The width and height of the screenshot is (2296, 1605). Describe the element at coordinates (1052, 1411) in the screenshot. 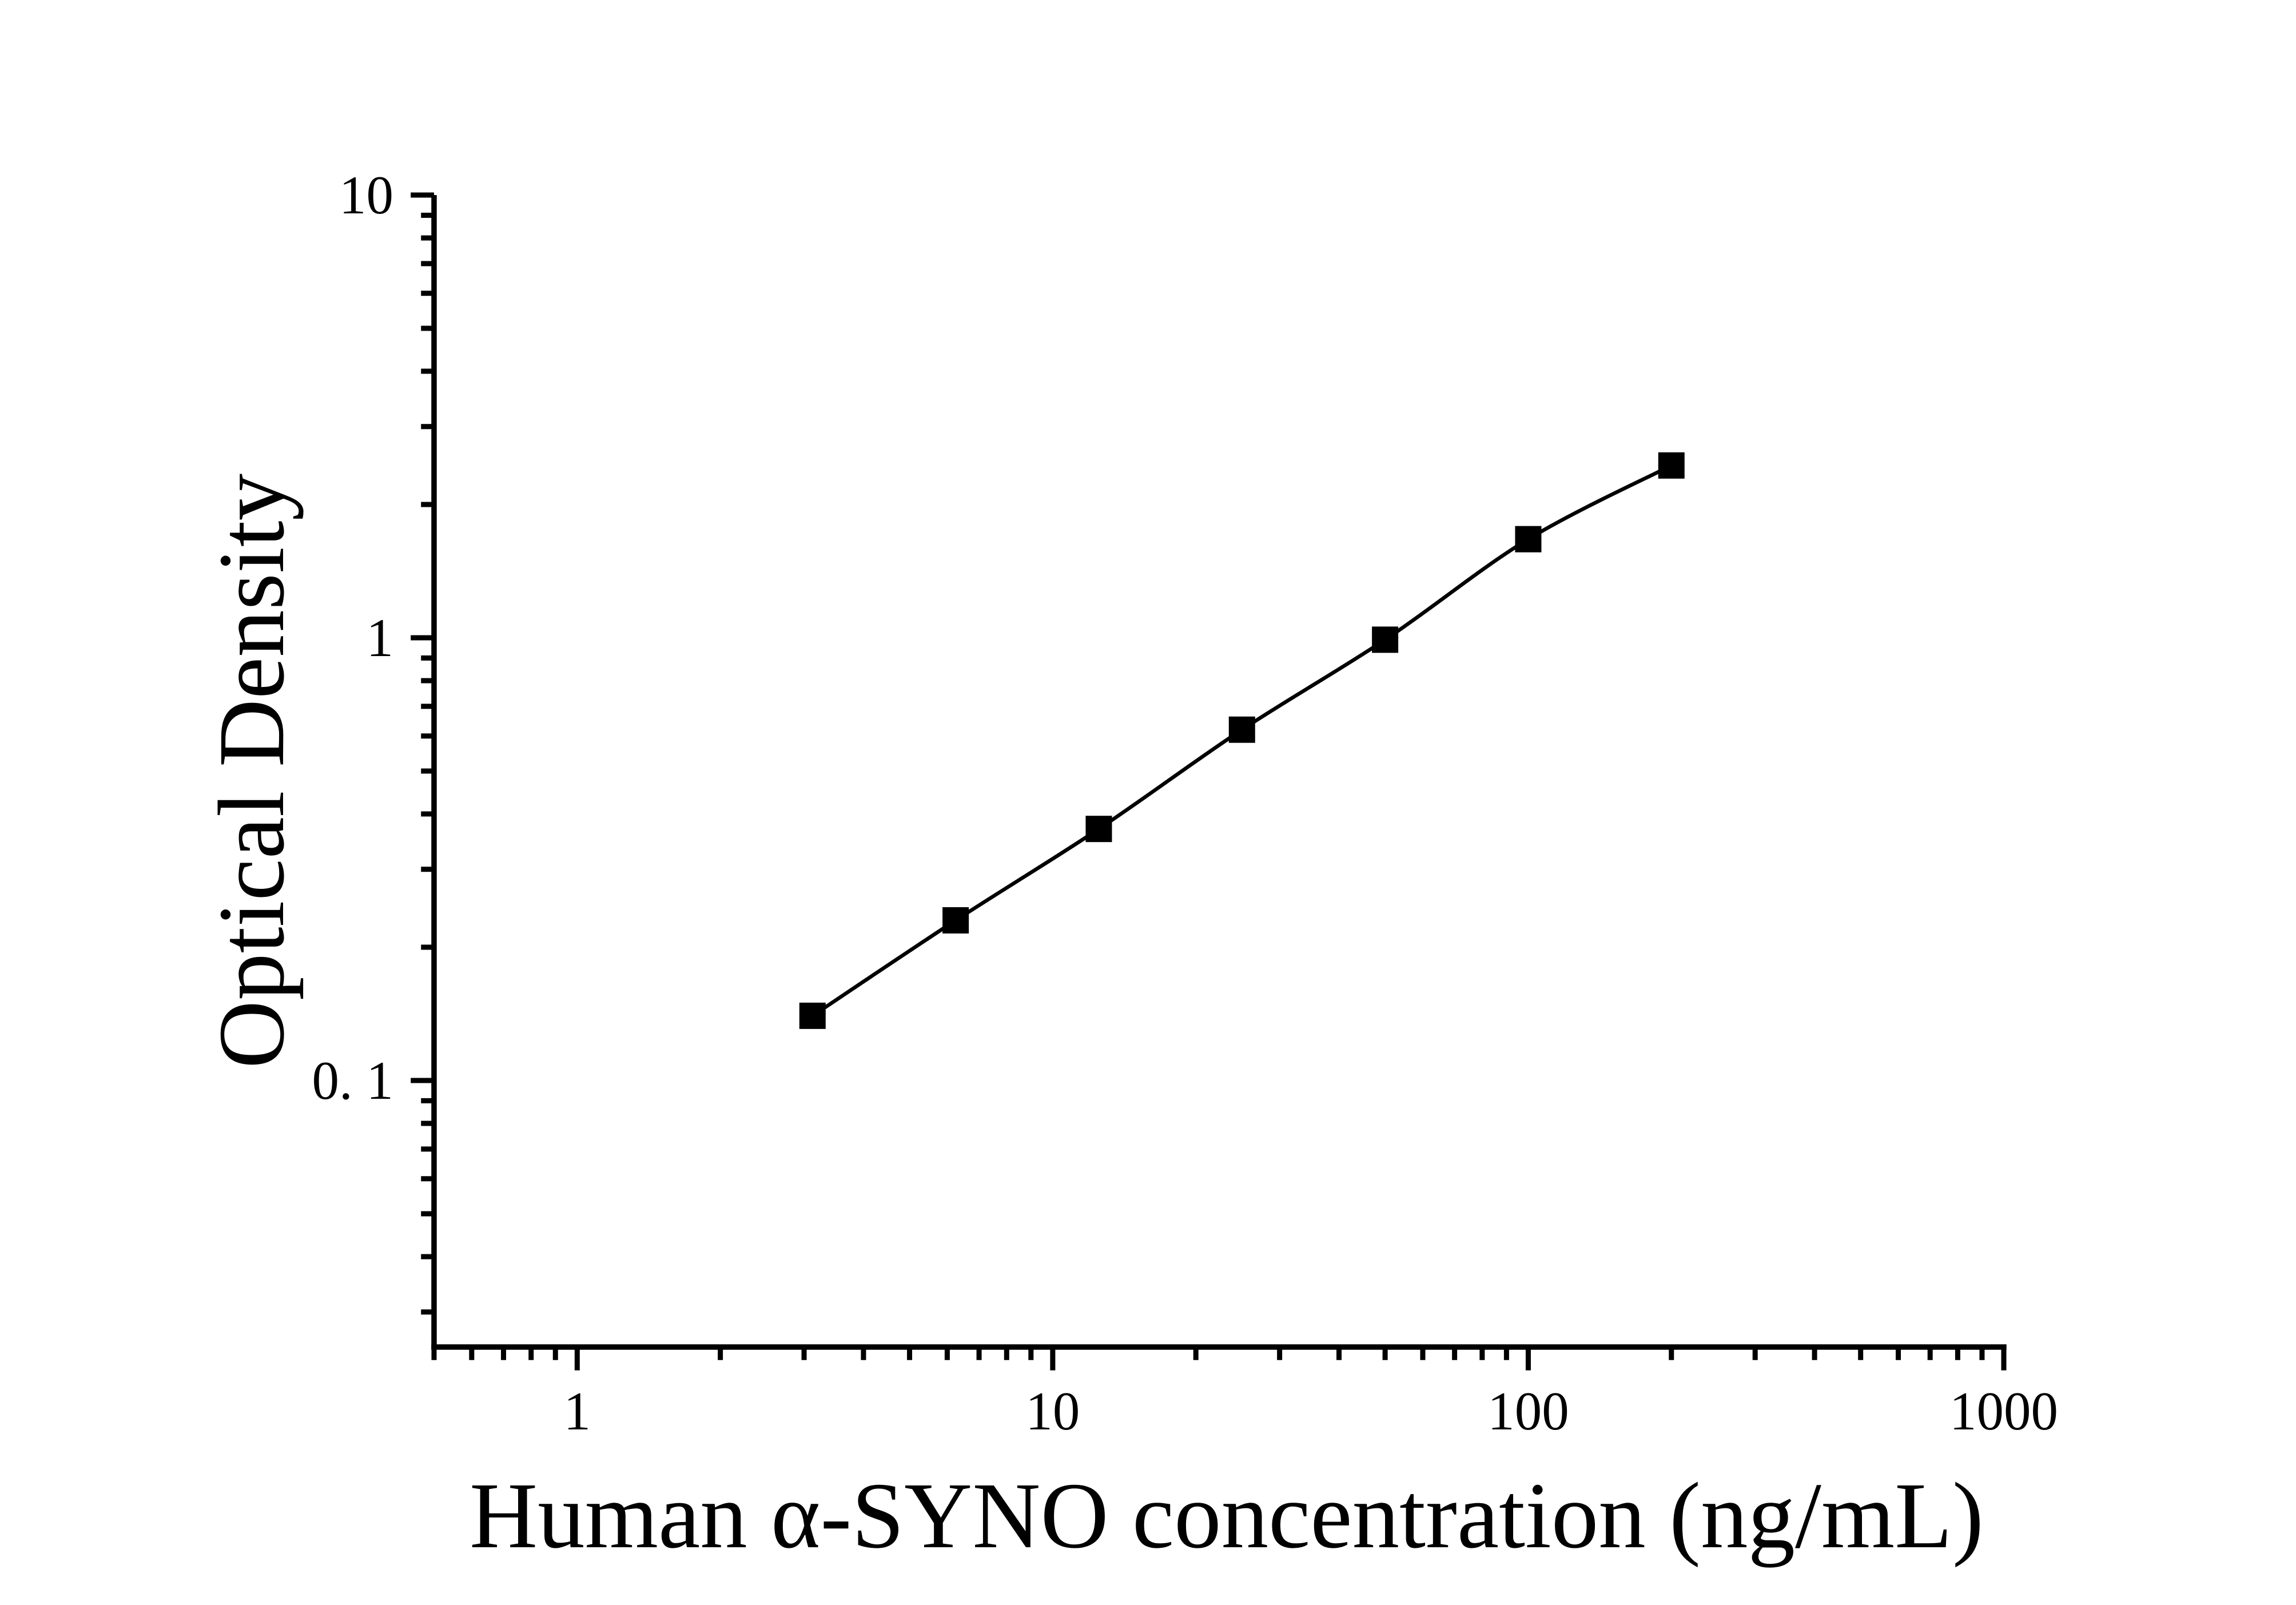

I see `x-tick-label: 10` at that location.